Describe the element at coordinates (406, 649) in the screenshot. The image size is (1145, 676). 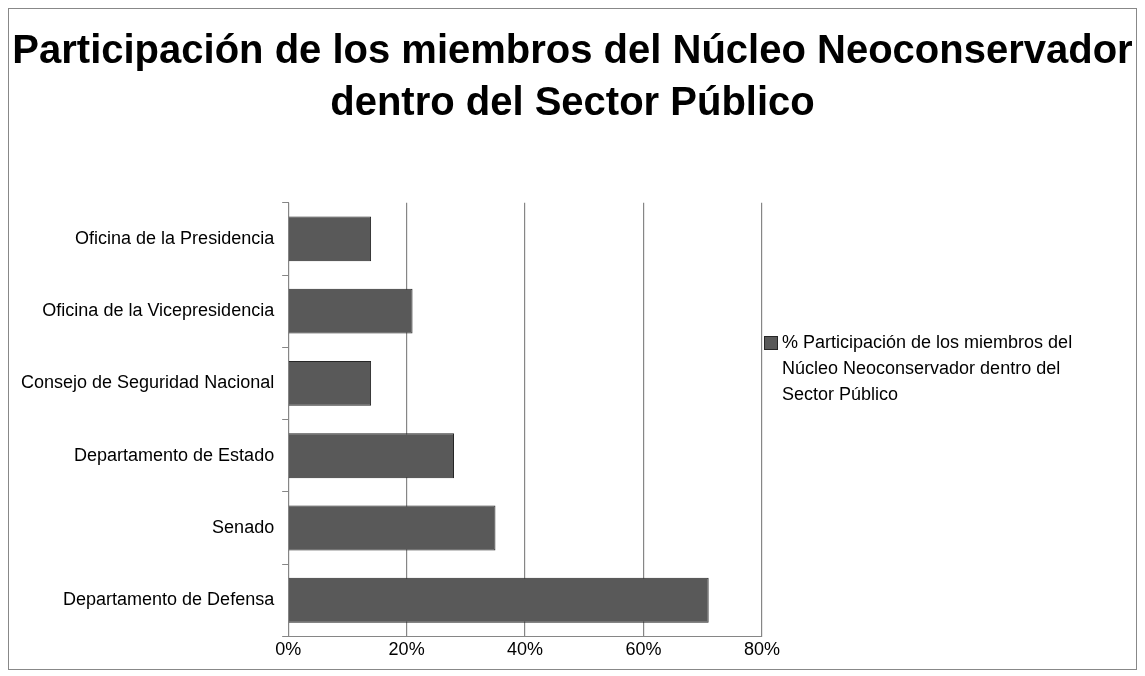
I see `x-tick-label: 20%` at that location.